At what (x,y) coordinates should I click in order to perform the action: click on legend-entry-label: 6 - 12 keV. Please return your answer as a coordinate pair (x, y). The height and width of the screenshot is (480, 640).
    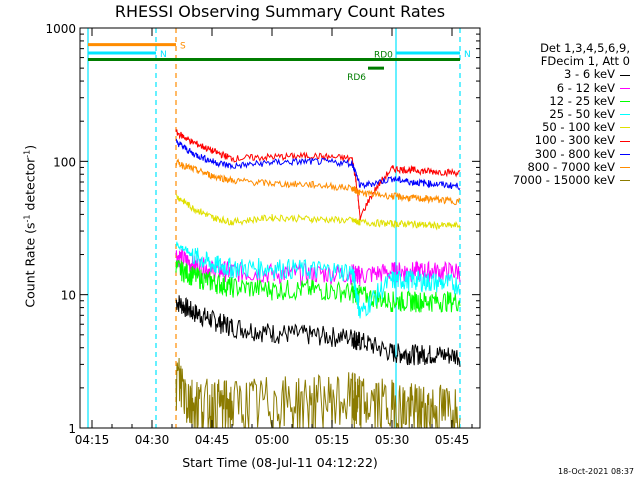
    Looking at the image, I should click on (585, 87).